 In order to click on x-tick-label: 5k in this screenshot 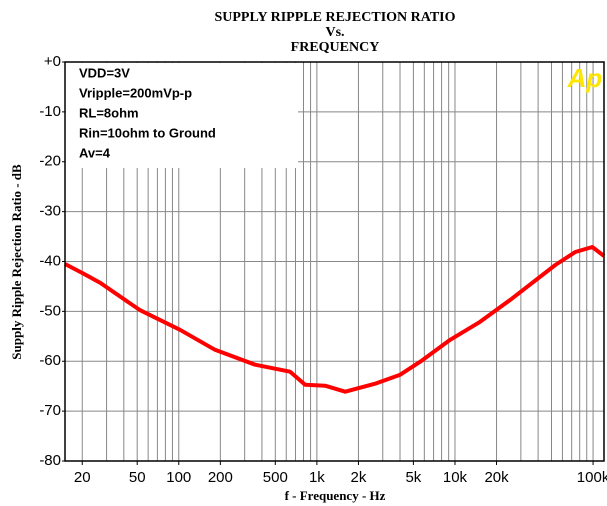, I will do `click(413, 477)`.